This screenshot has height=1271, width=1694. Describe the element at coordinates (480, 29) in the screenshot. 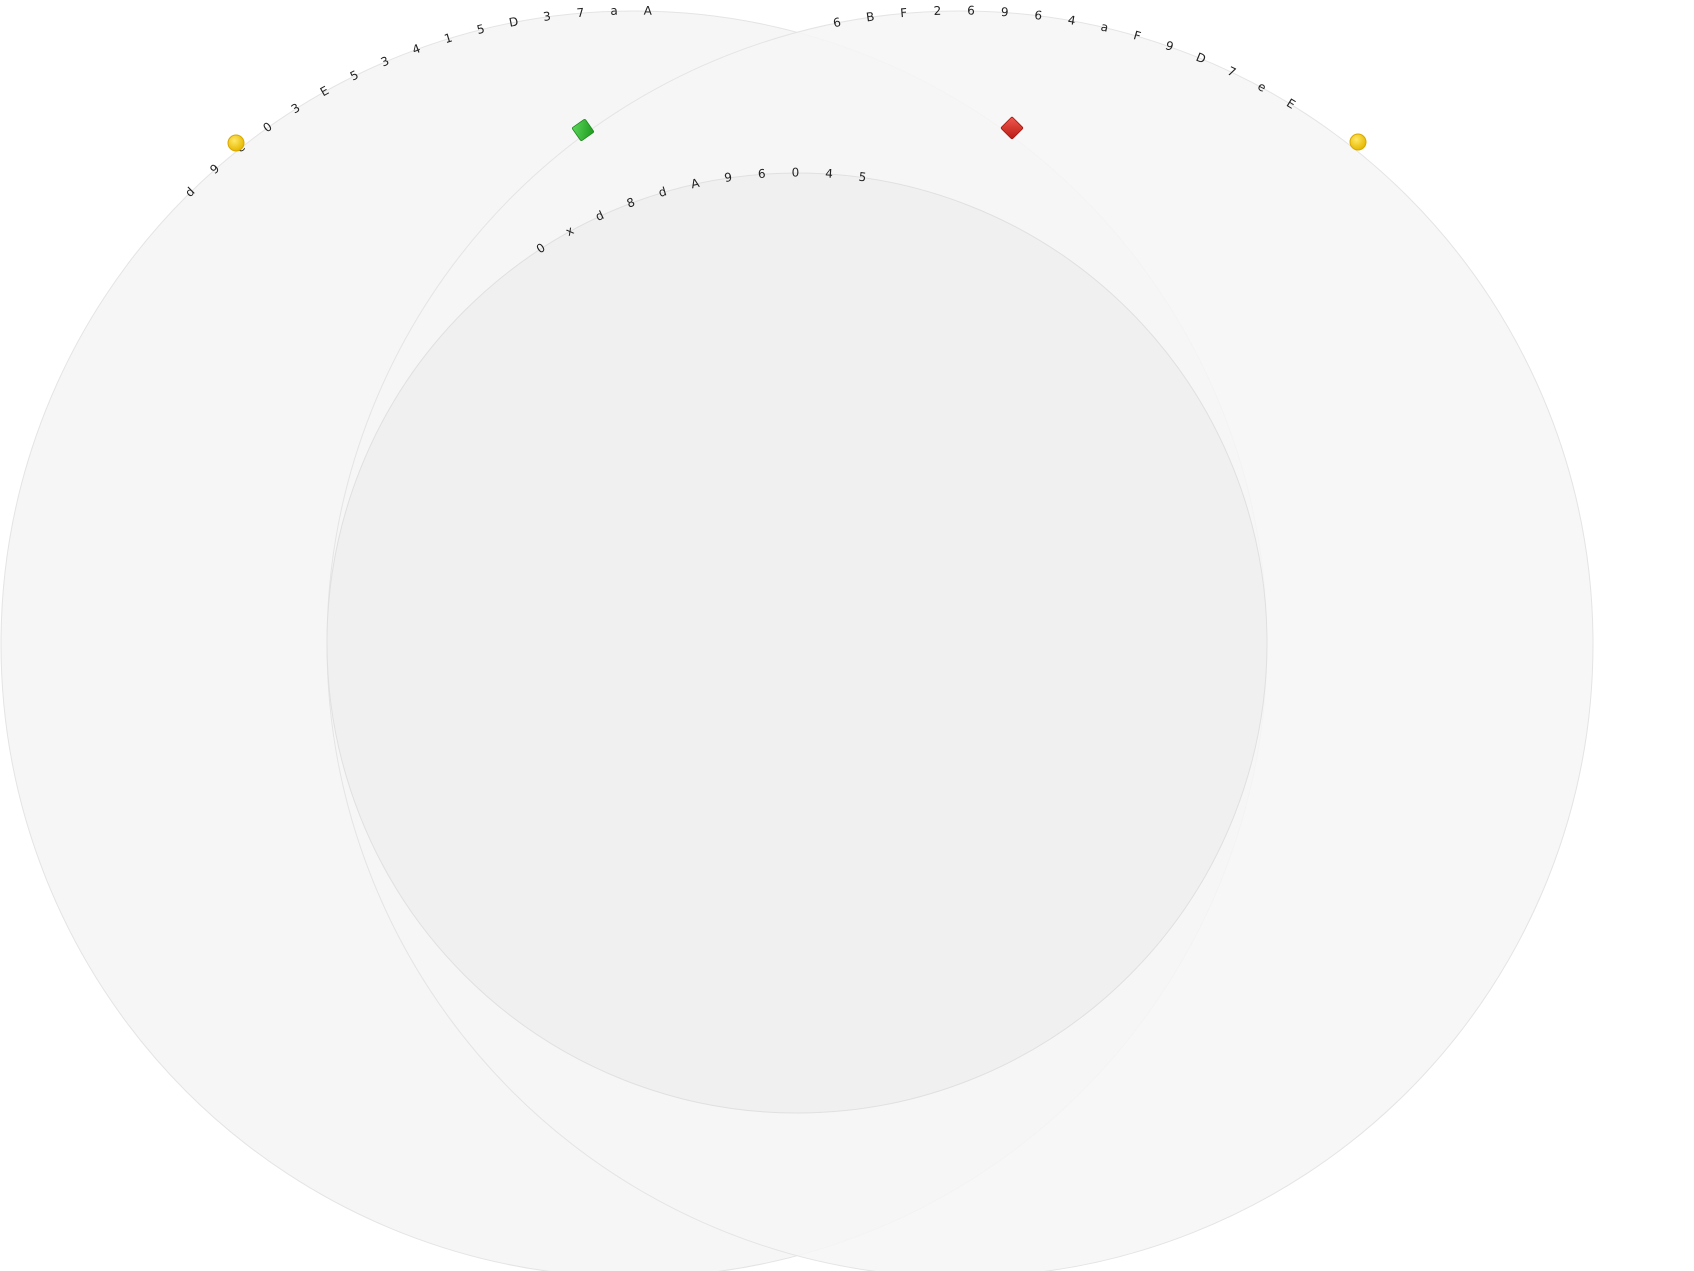

I see `left-ring-char: 5` at that location.